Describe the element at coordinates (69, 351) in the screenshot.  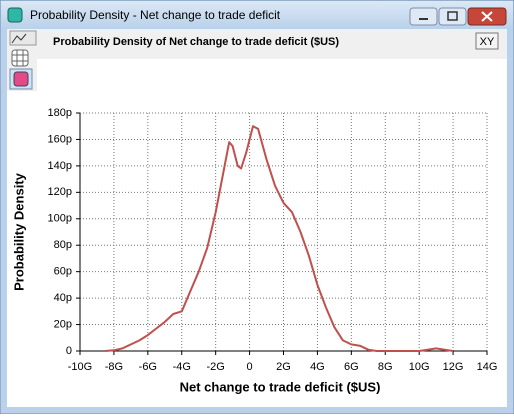
I see `y-tick-label: 0` at that location.